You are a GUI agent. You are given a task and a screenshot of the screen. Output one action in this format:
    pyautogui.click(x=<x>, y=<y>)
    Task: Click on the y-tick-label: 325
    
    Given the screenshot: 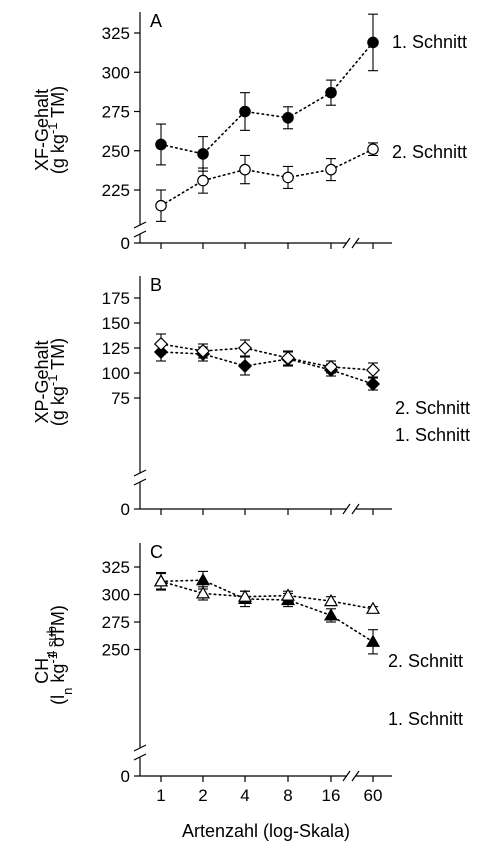 What is the action you would take?
    pyautogui.click(x=116, y=33)
    